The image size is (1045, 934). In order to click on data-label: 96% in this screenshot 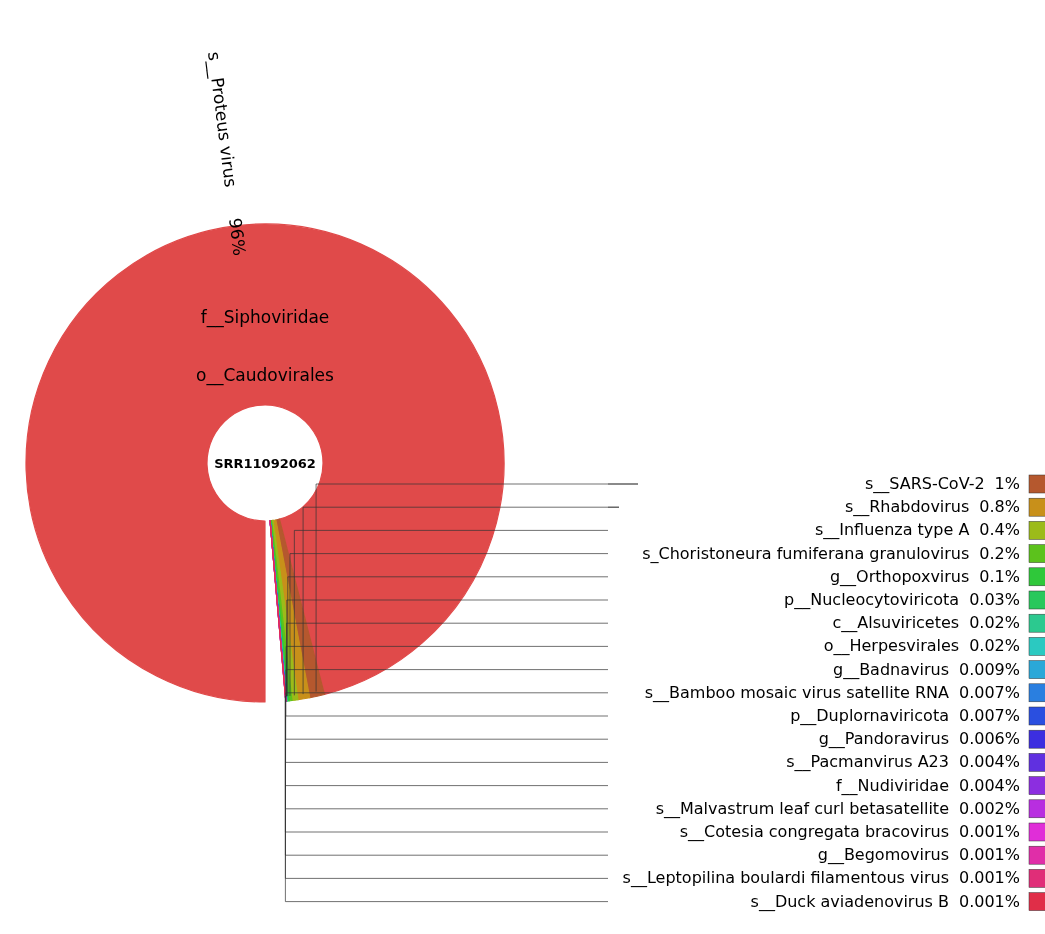, I will do `click(237, 236)`.